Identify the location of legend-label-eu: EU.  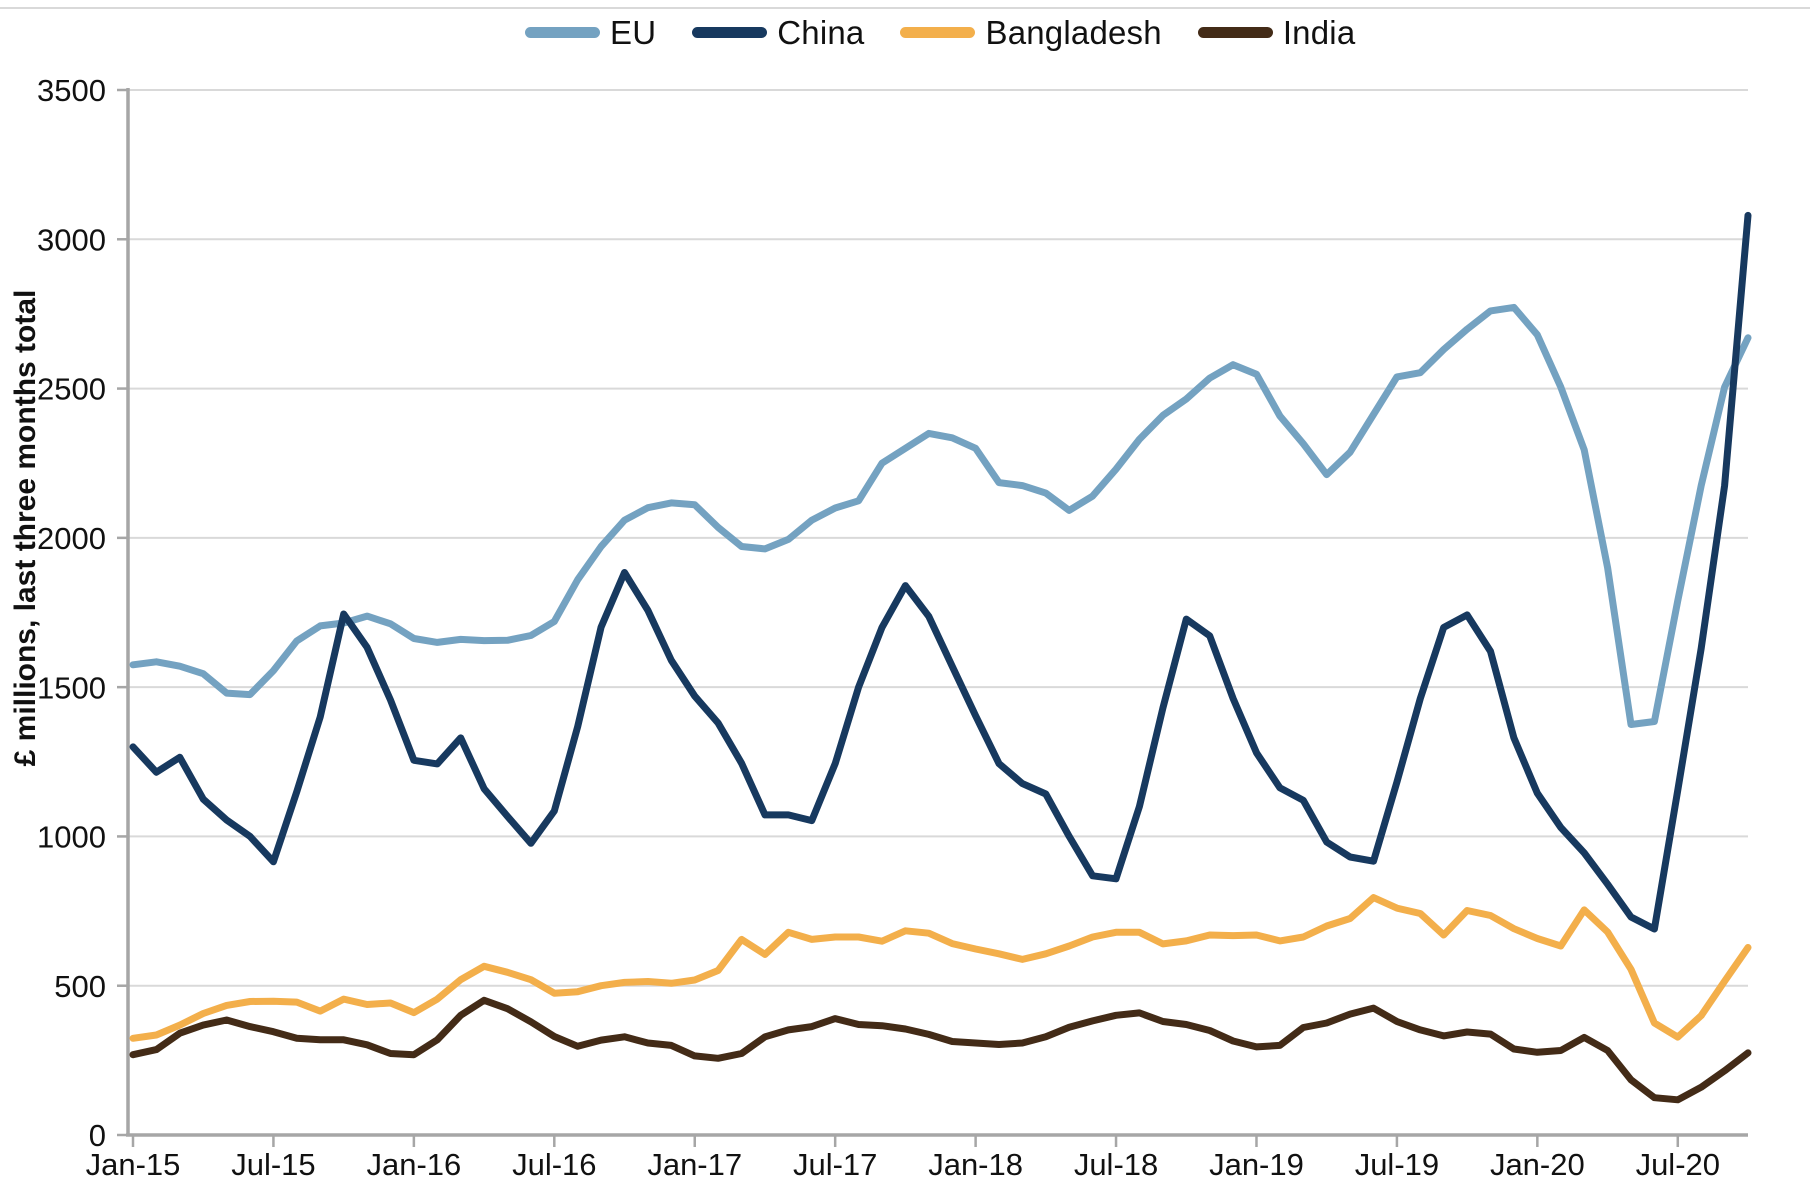
(633, 32).